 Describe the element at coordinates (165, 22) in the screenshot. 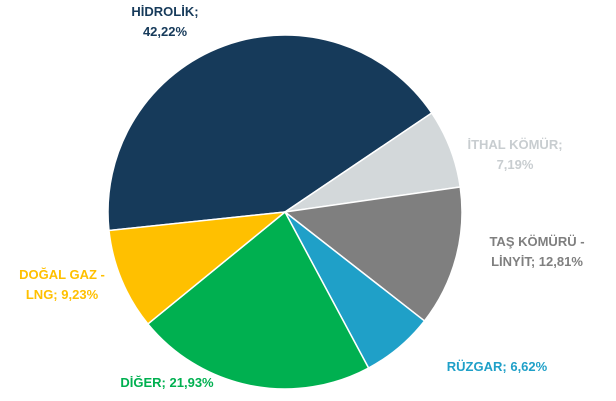

I see `slice-label: HİDROLİK; 42,22%` at that location.